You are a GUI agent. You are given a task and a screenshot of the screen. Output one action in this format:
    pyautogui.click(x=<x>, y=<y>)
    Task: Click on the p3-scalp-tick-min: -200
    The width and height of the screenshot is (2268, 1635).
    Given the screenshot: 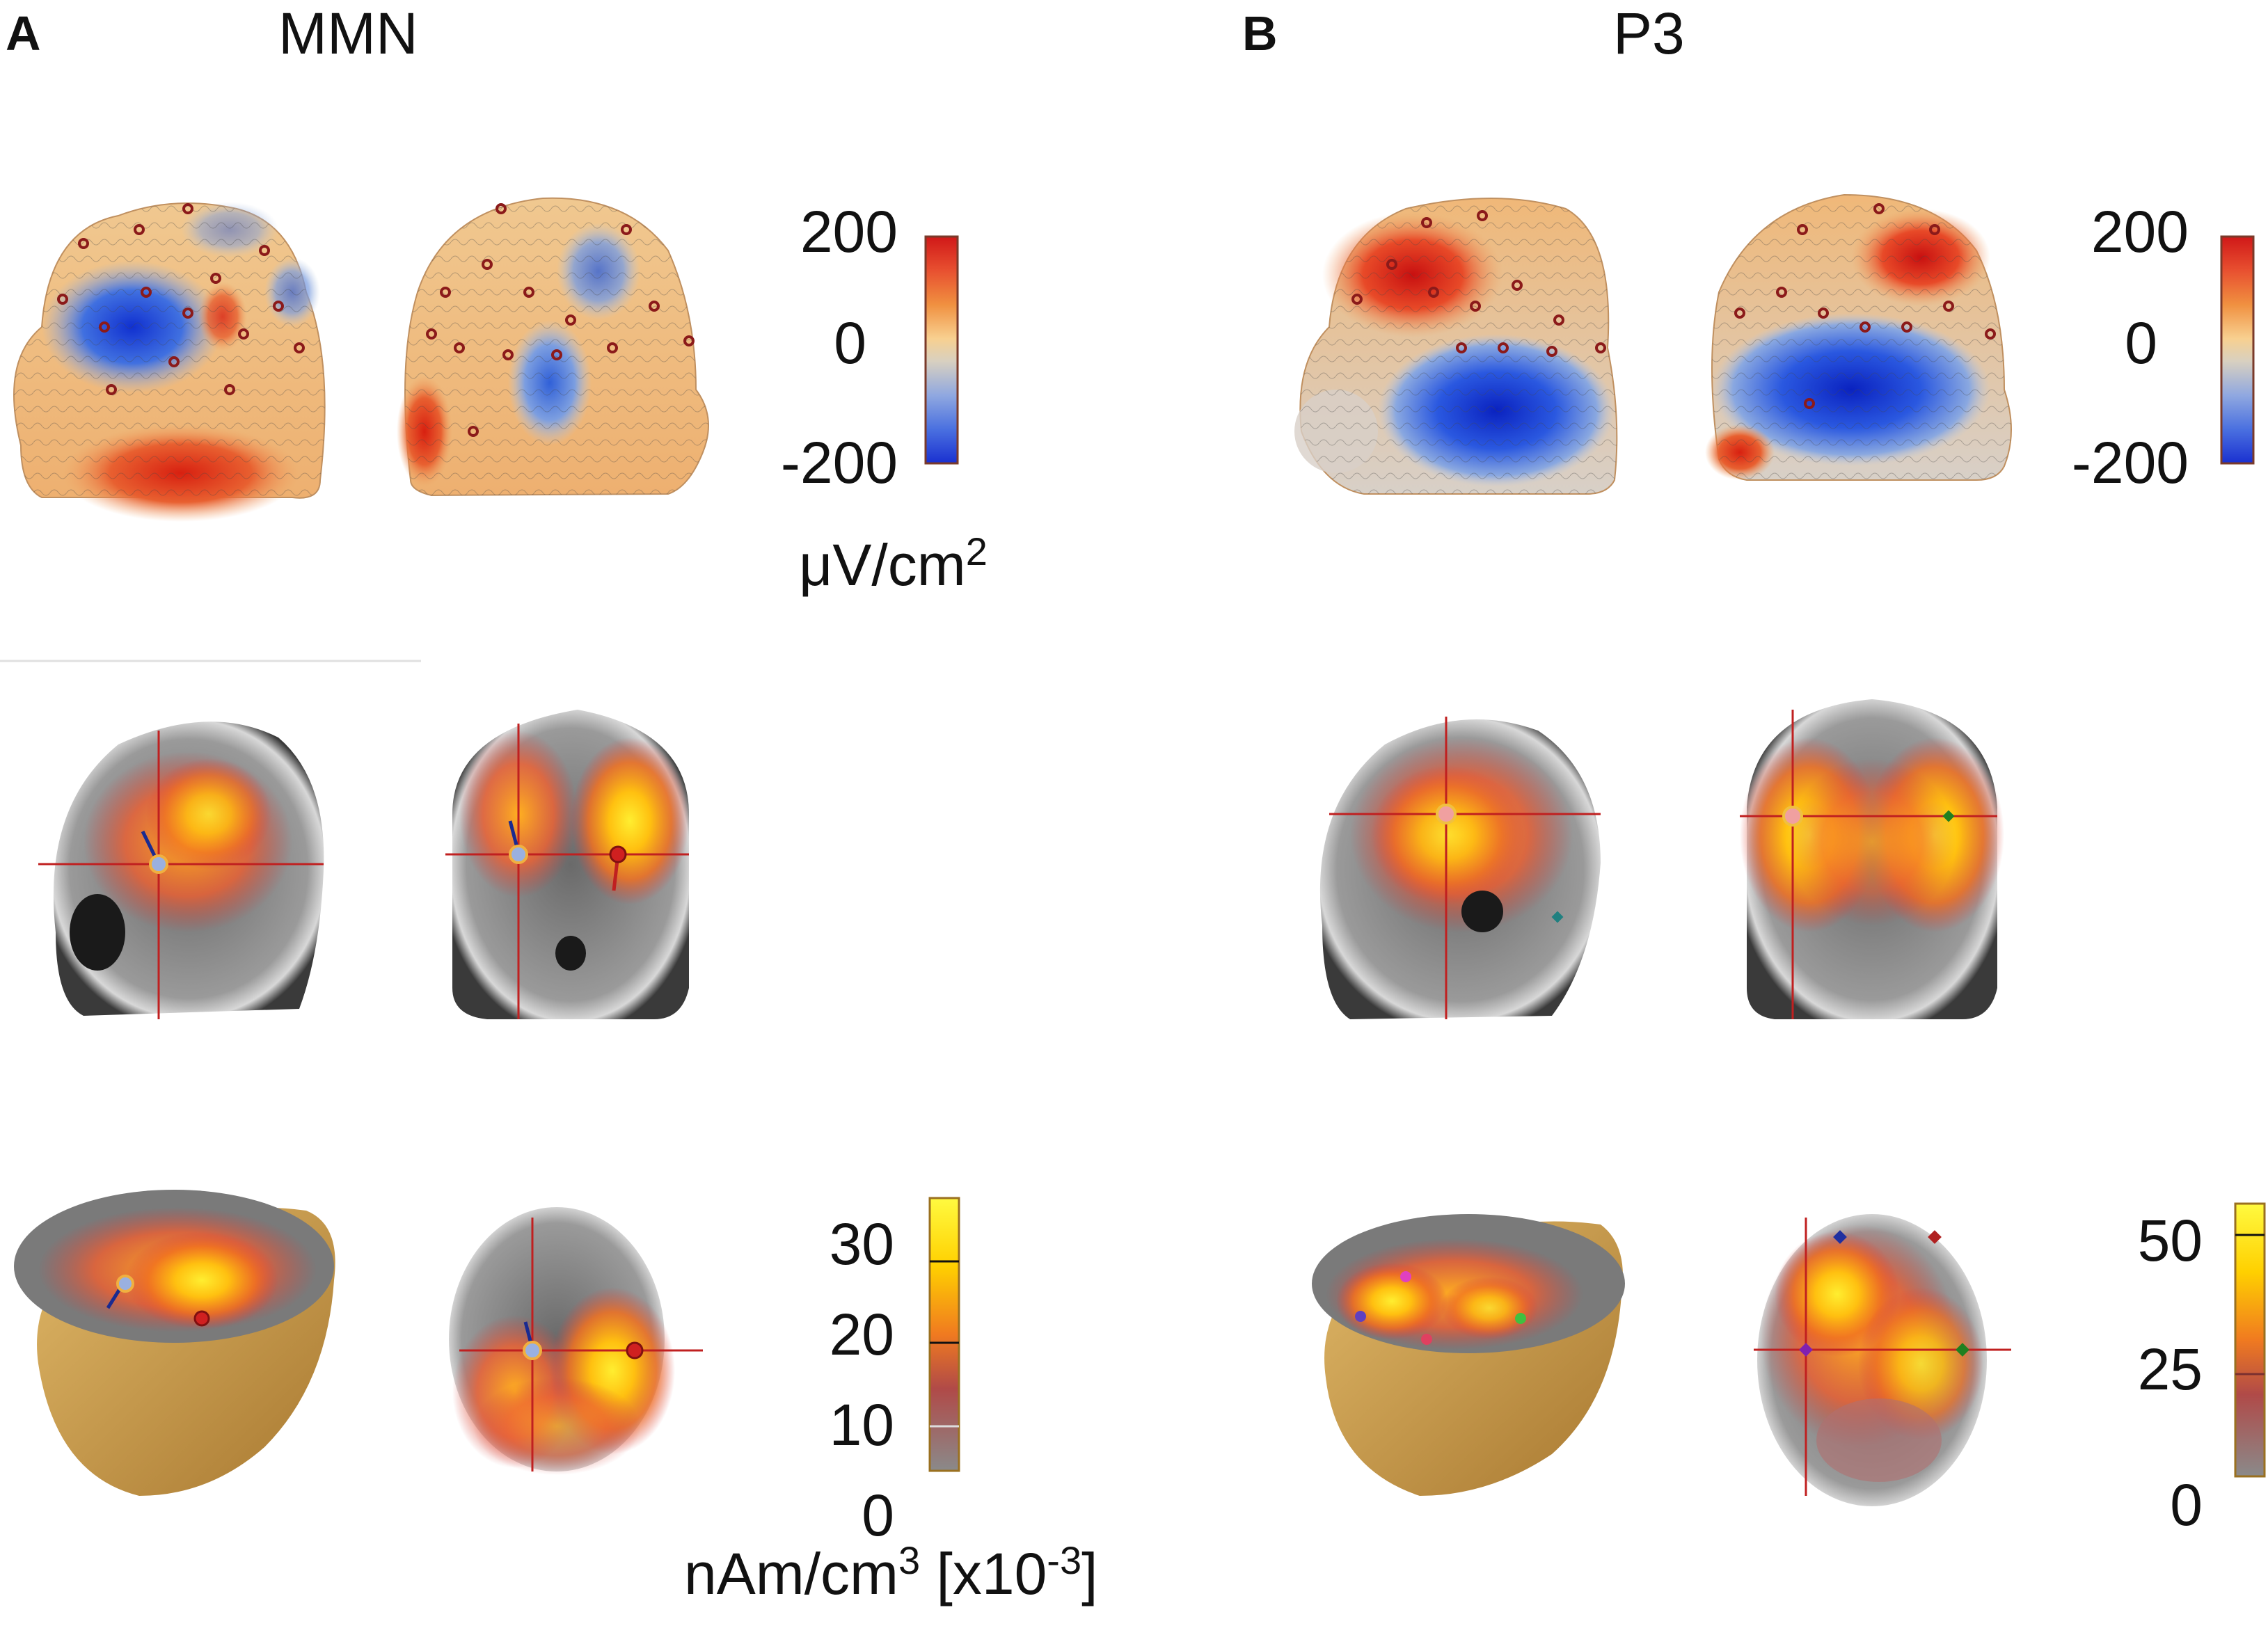 What is the action you would take?
    pyautogui.click(x=2130, y=462)
    